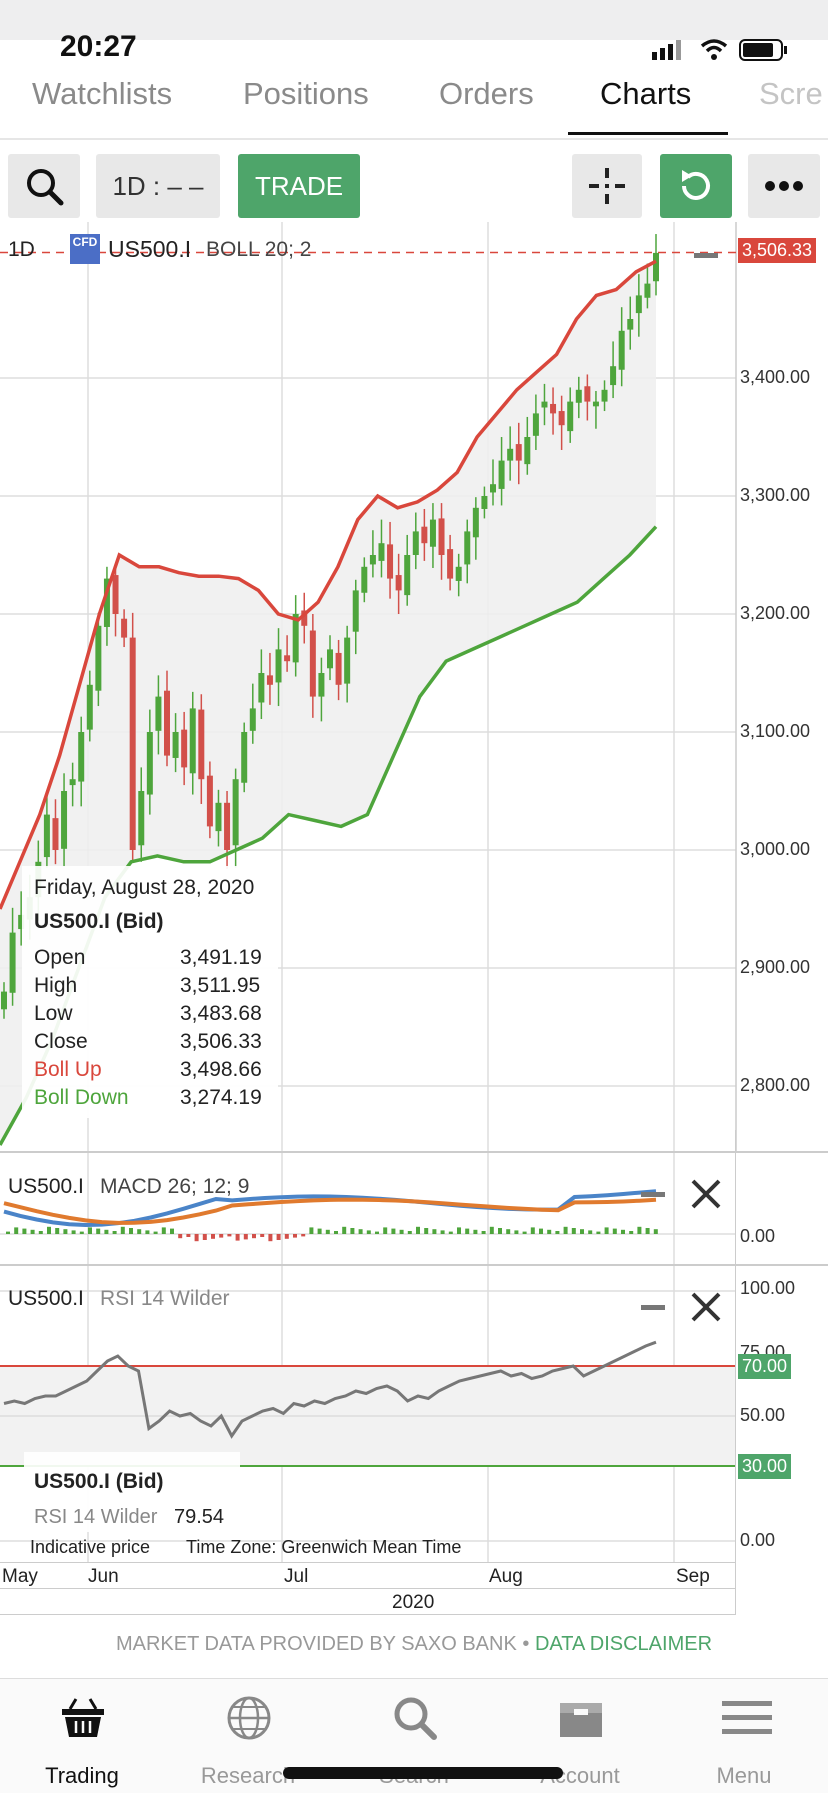 Image resolution: width=828 pixels, height=1793 pixels. I want to click on tooltip-low-label: Low, so click(53, 1013).